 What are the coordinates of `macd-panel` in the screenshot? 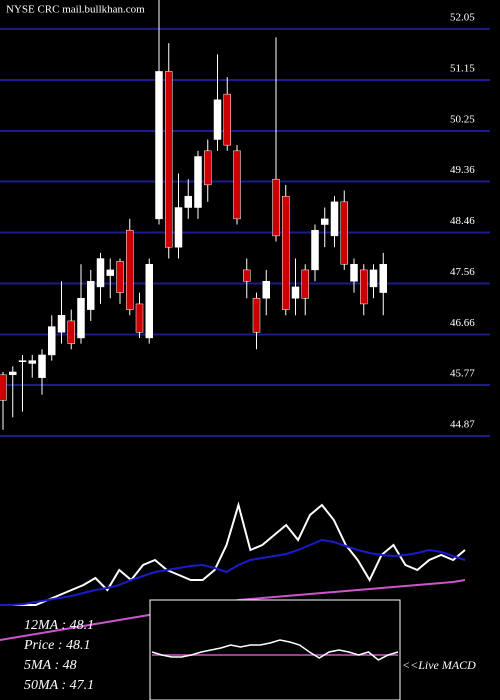 It's located at (275, 649).